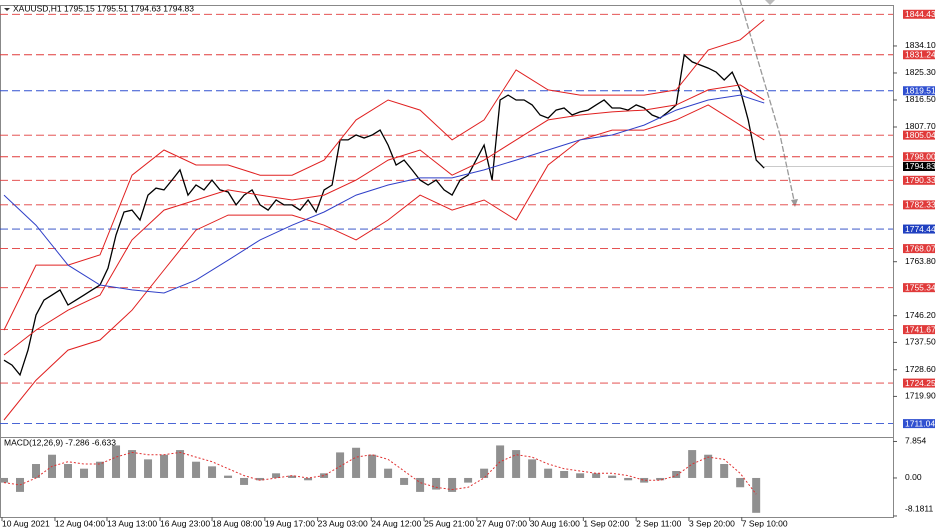 This screenshot has height=530, width=936. Describe the element at coordinates (920, 99) in the screenshot. I see `y-tick-label: 1816.50` at that location.